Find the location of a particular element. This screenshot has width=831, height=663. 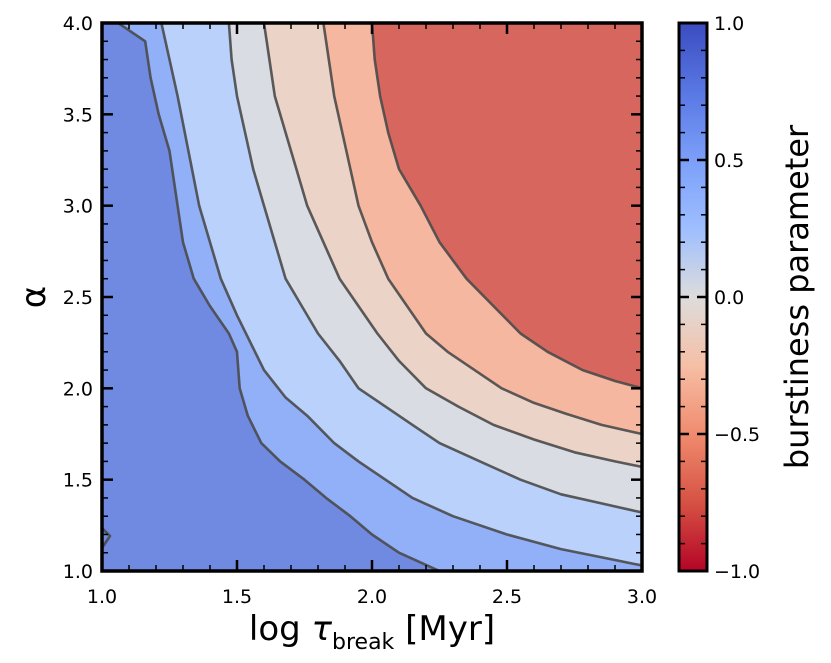

x-axis-label-main: log is located at coordinates (280, 629).